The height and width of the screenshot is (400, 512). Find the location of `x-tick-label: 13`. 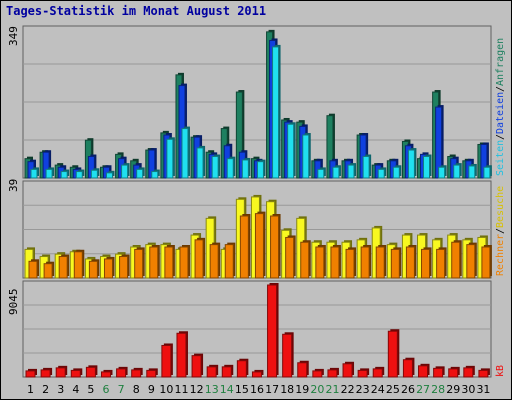

x-tick-label: 13 is located at coordinates (212, 389).